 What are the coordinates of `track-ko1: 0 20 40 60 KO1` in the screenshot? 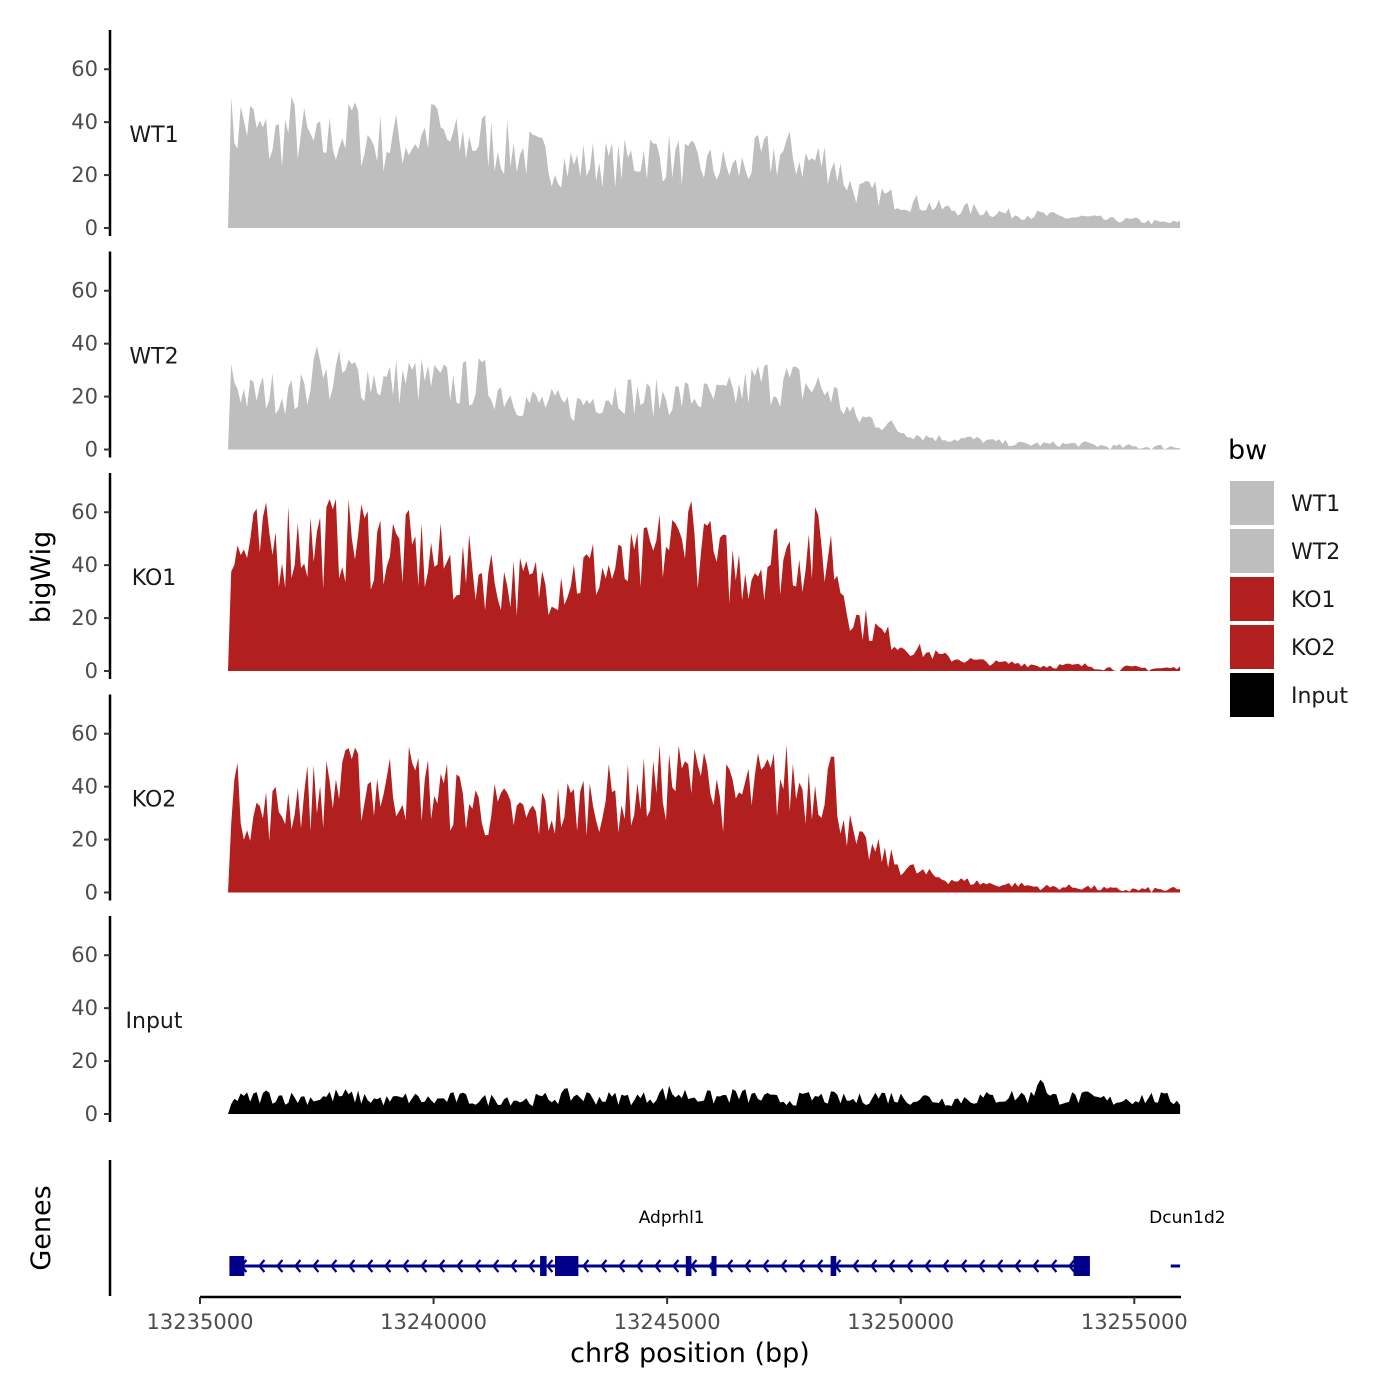 It's located at (626, 578).